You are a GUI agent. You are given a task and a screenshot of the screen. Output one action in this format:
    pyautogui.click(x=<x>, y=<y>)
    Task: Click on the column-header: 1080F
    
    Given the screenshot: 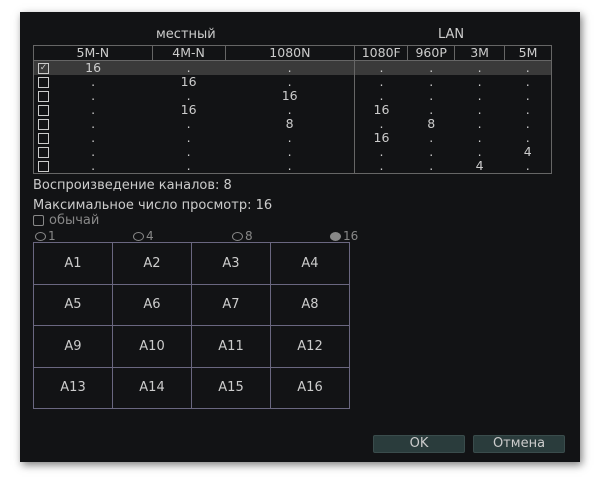 What is the action you would take?
    pyautogui.click(x=381, y=53)
    